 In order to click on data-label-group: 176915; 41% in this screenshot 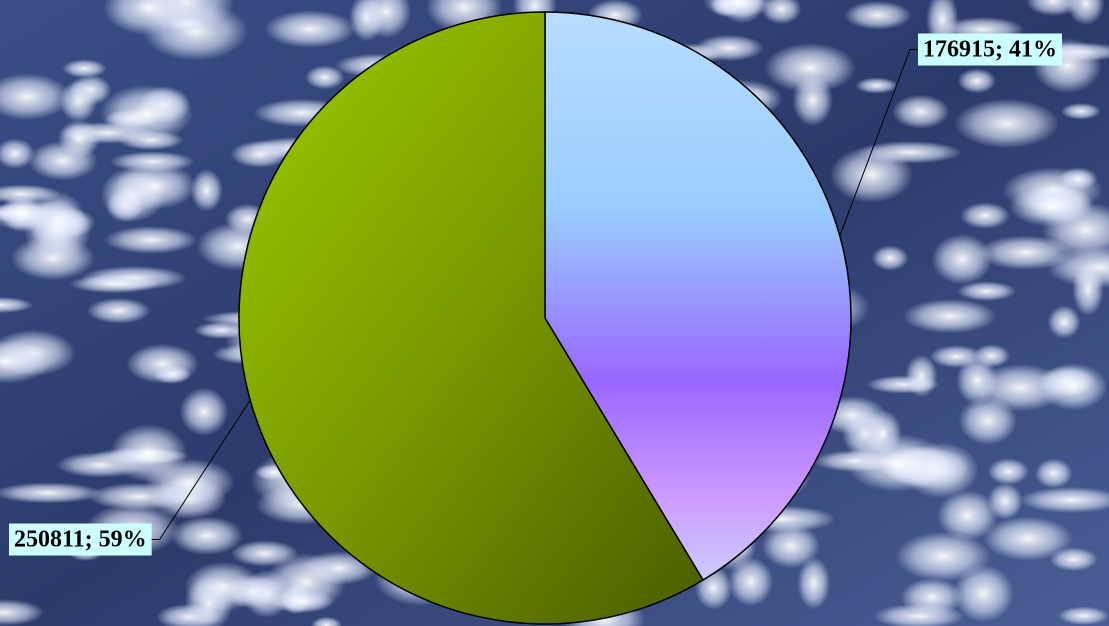, I will do `click(990, 49)`.